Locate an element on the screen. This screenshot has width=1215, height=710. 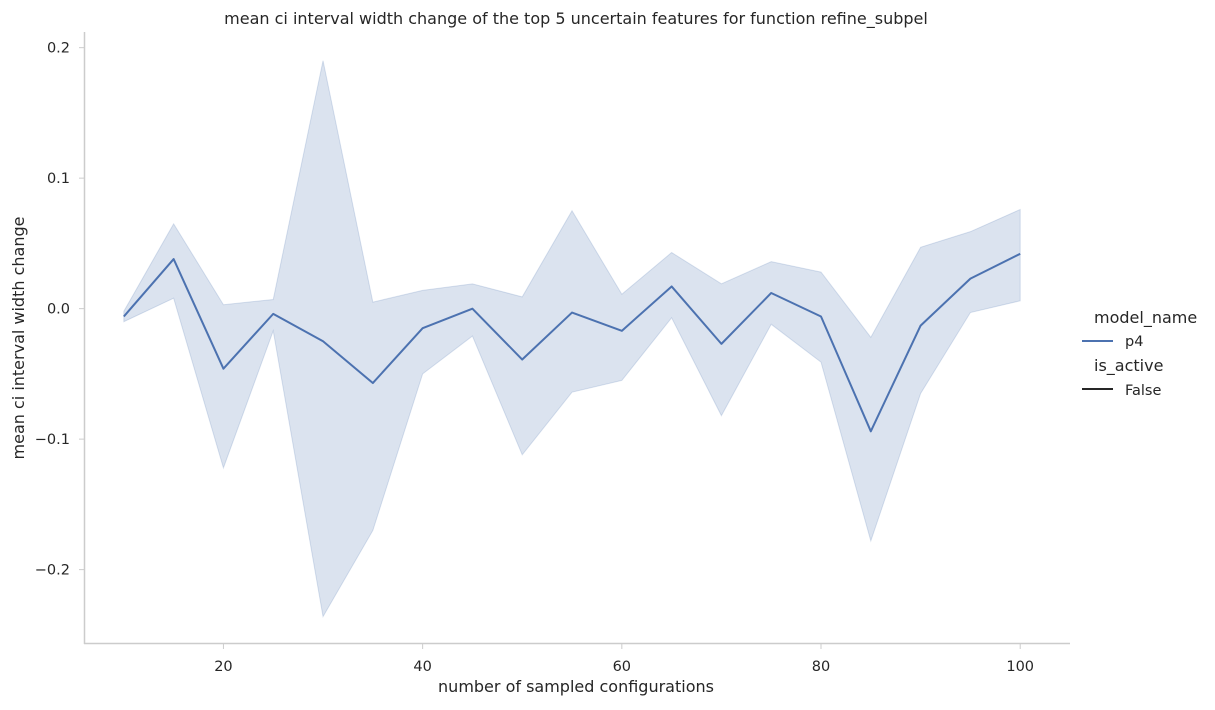
x-tick-label: 20 is located at coordinates (223, 667).